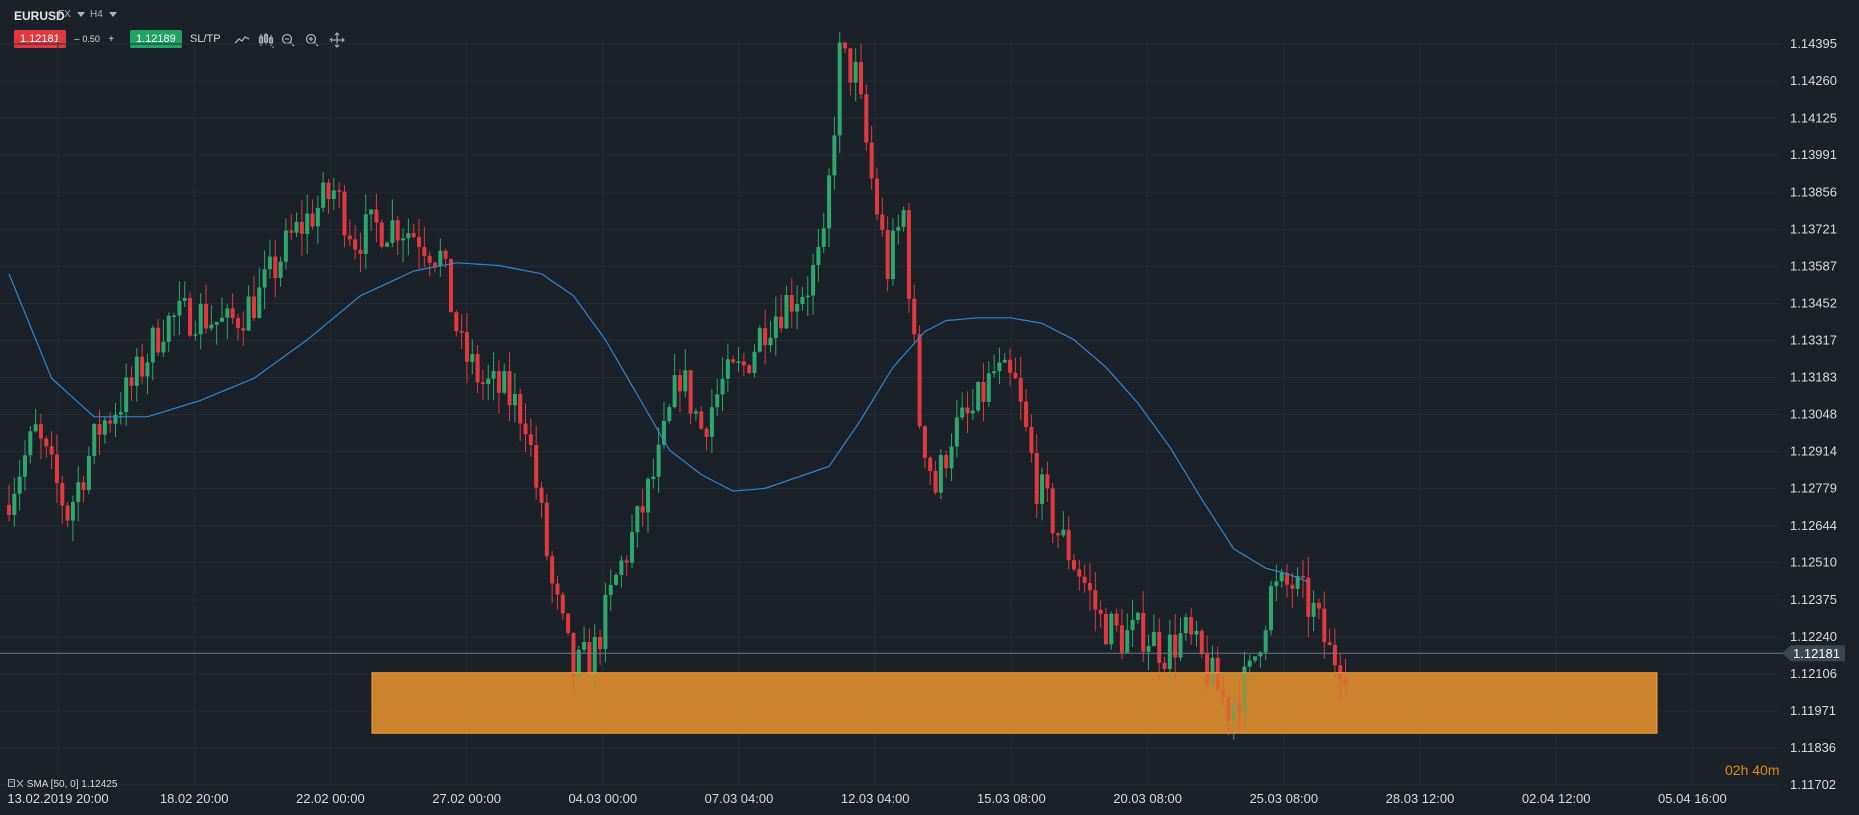  Describe the element at coordinates (111, 39) in the screenshot. I see `spread-plus: +` at that location.